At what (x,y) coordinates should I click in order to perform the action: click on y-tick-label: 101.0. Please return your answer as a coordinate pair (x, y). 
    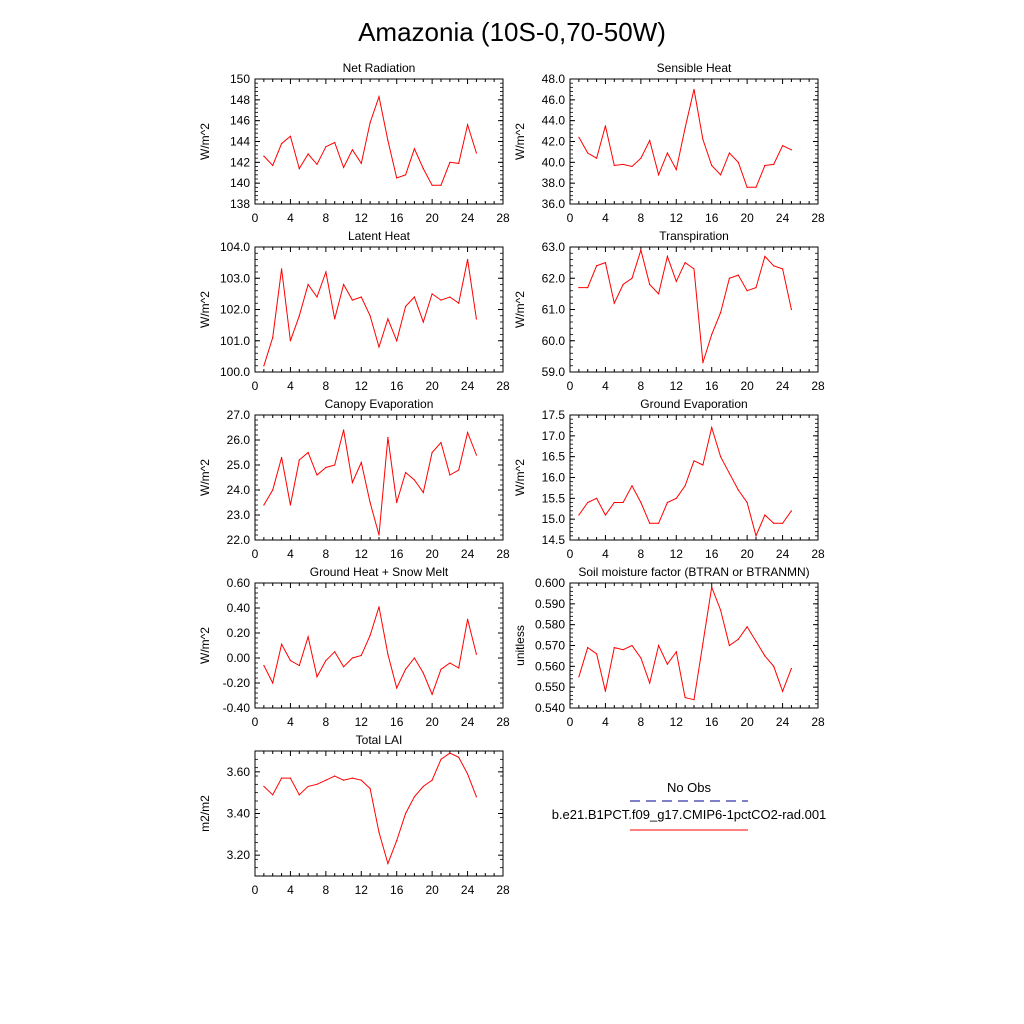
    Looking at the image, I should click on (235, 341).